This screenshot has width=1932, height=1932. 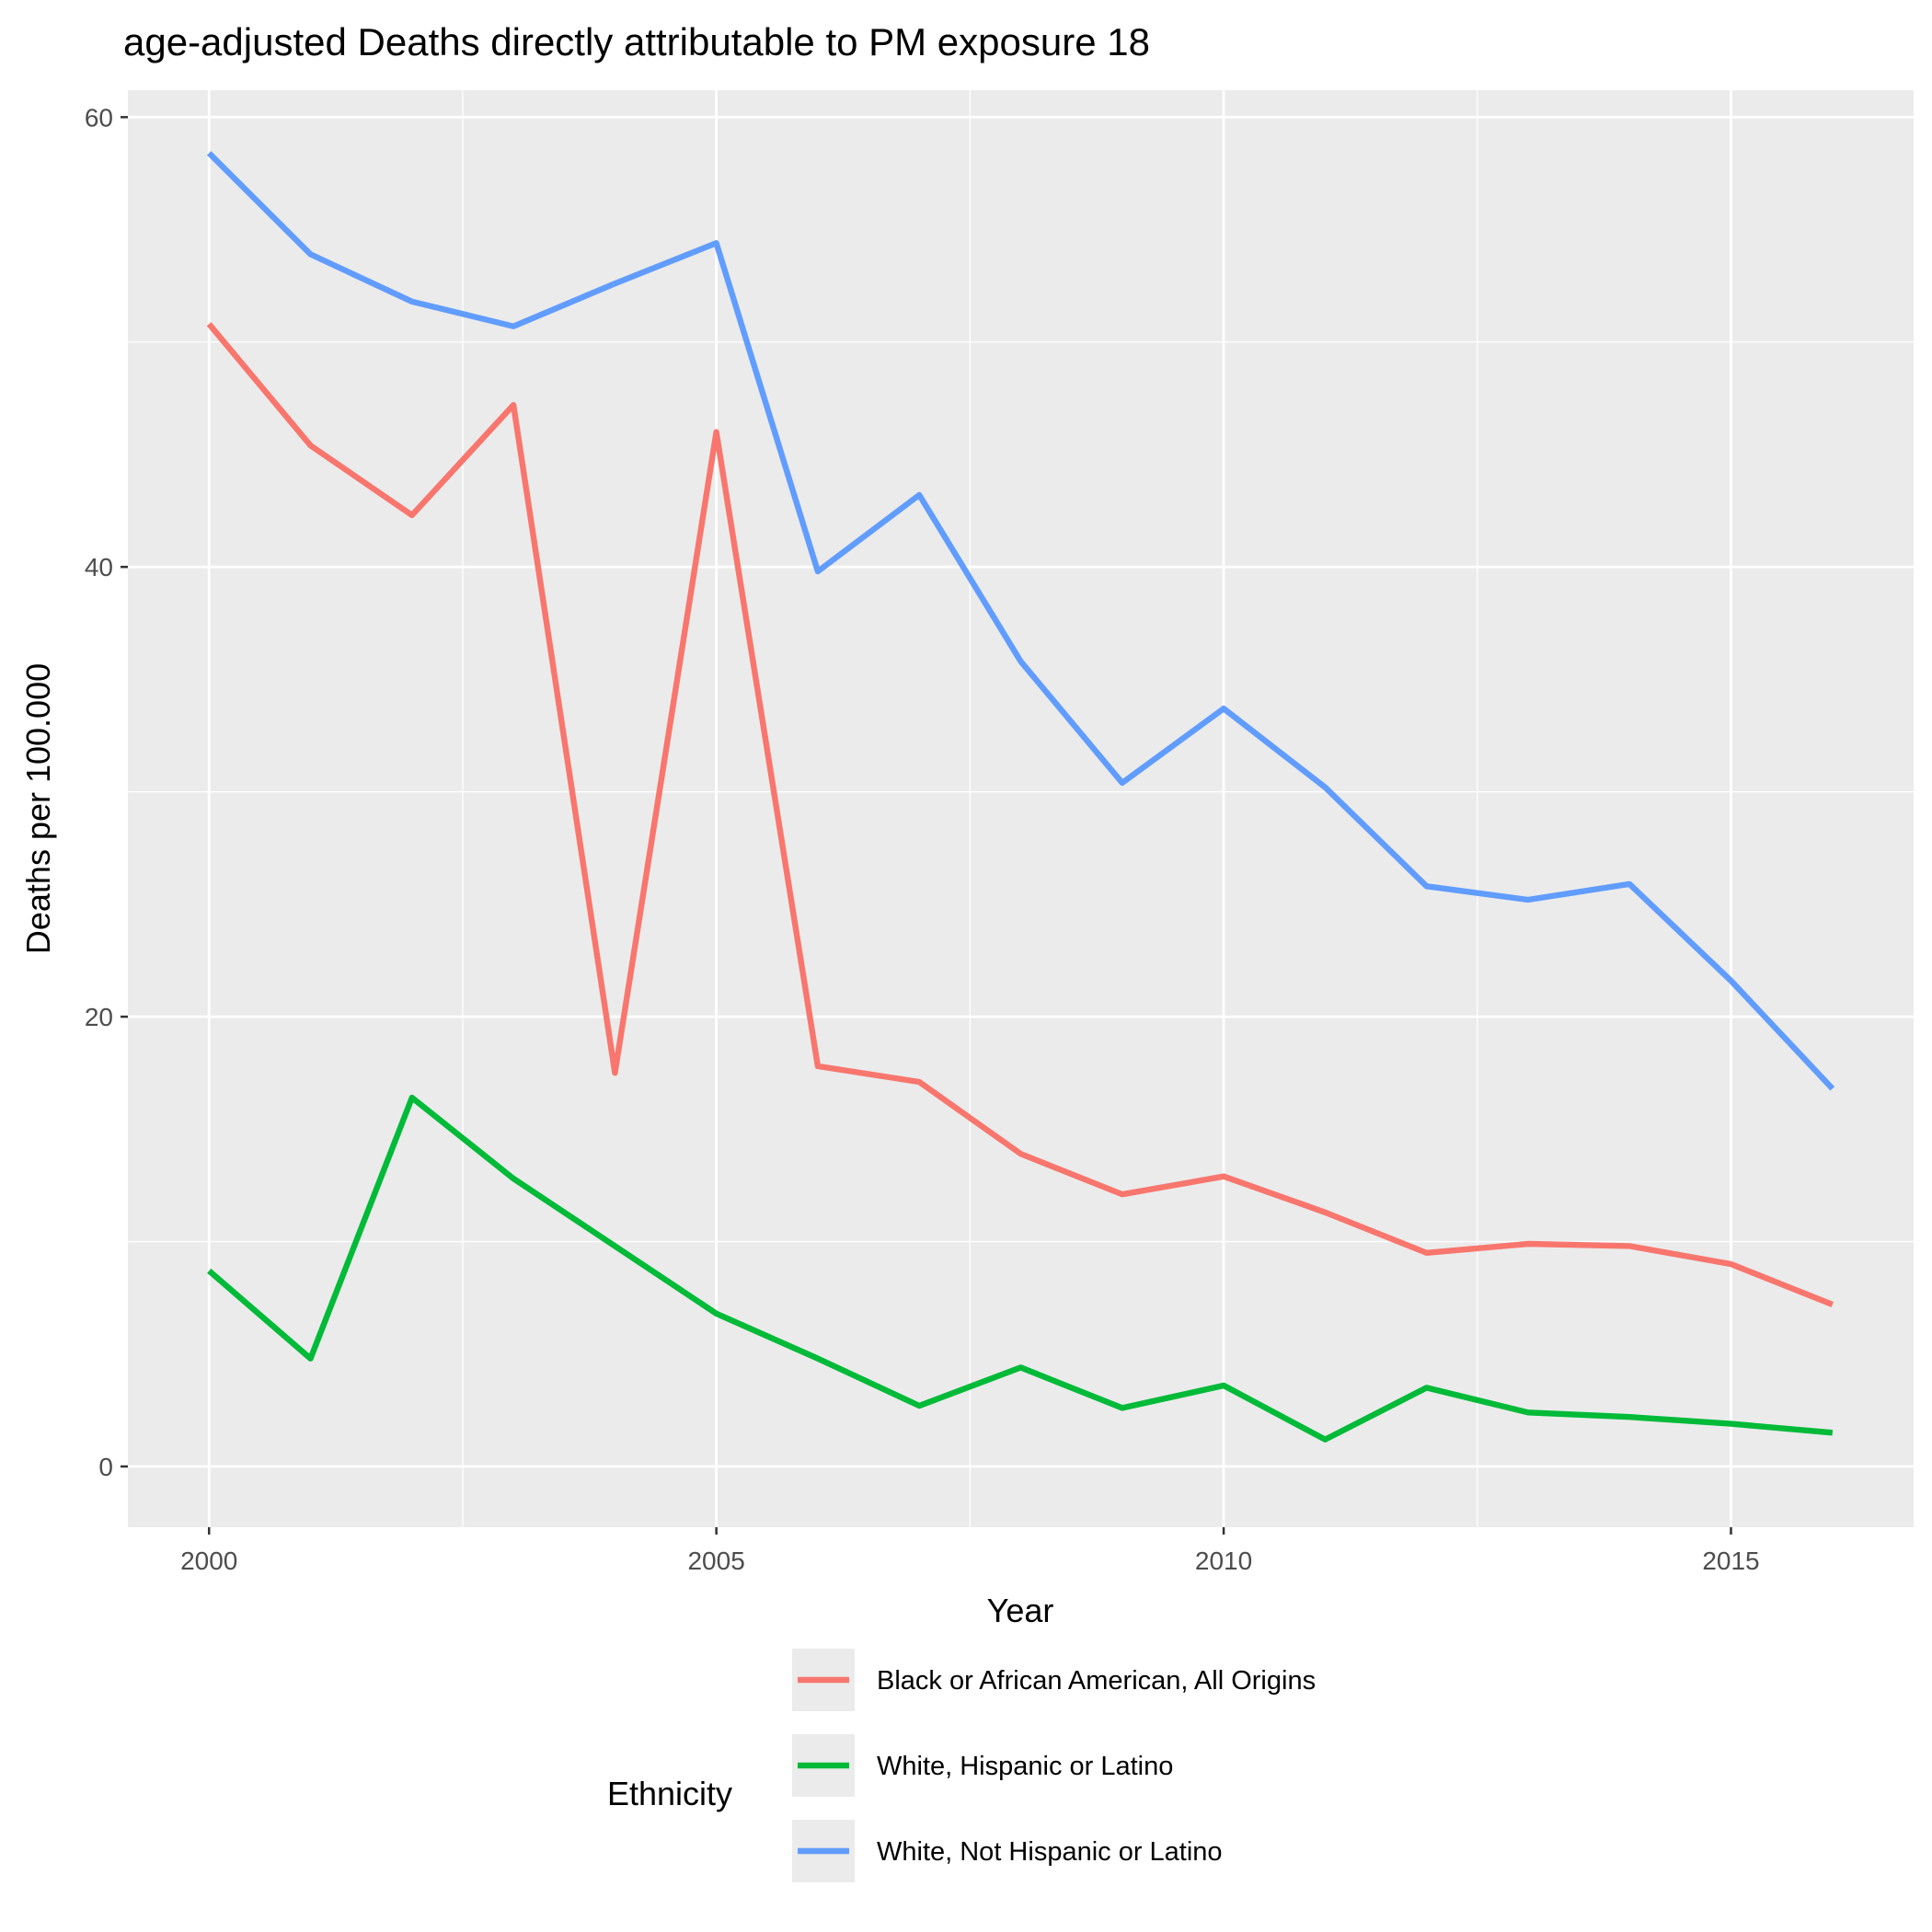 What do you see at coordinates (1025, 1766) in the screenshot?
I see `legend-label-1: White, Hispanic or Latino` at bounding box center [1025, 1766].